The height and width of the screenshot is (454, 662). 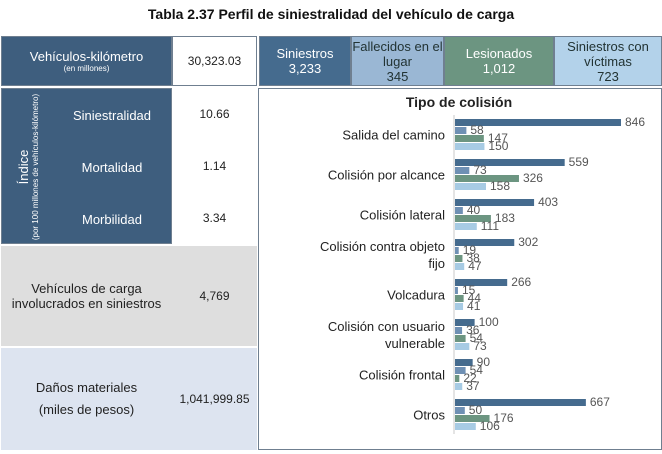 I want to click on indice-row-siniestralidad-value: 10.66, so click(x=214, y=114).